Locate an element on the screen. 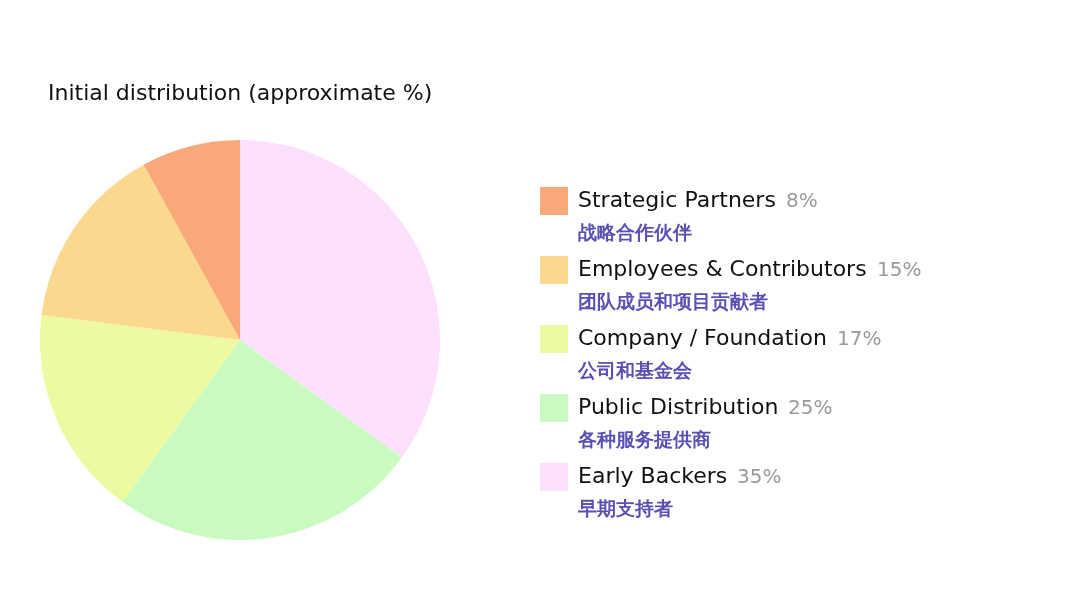  data-label: 15% is located at coordinates (899, 269).